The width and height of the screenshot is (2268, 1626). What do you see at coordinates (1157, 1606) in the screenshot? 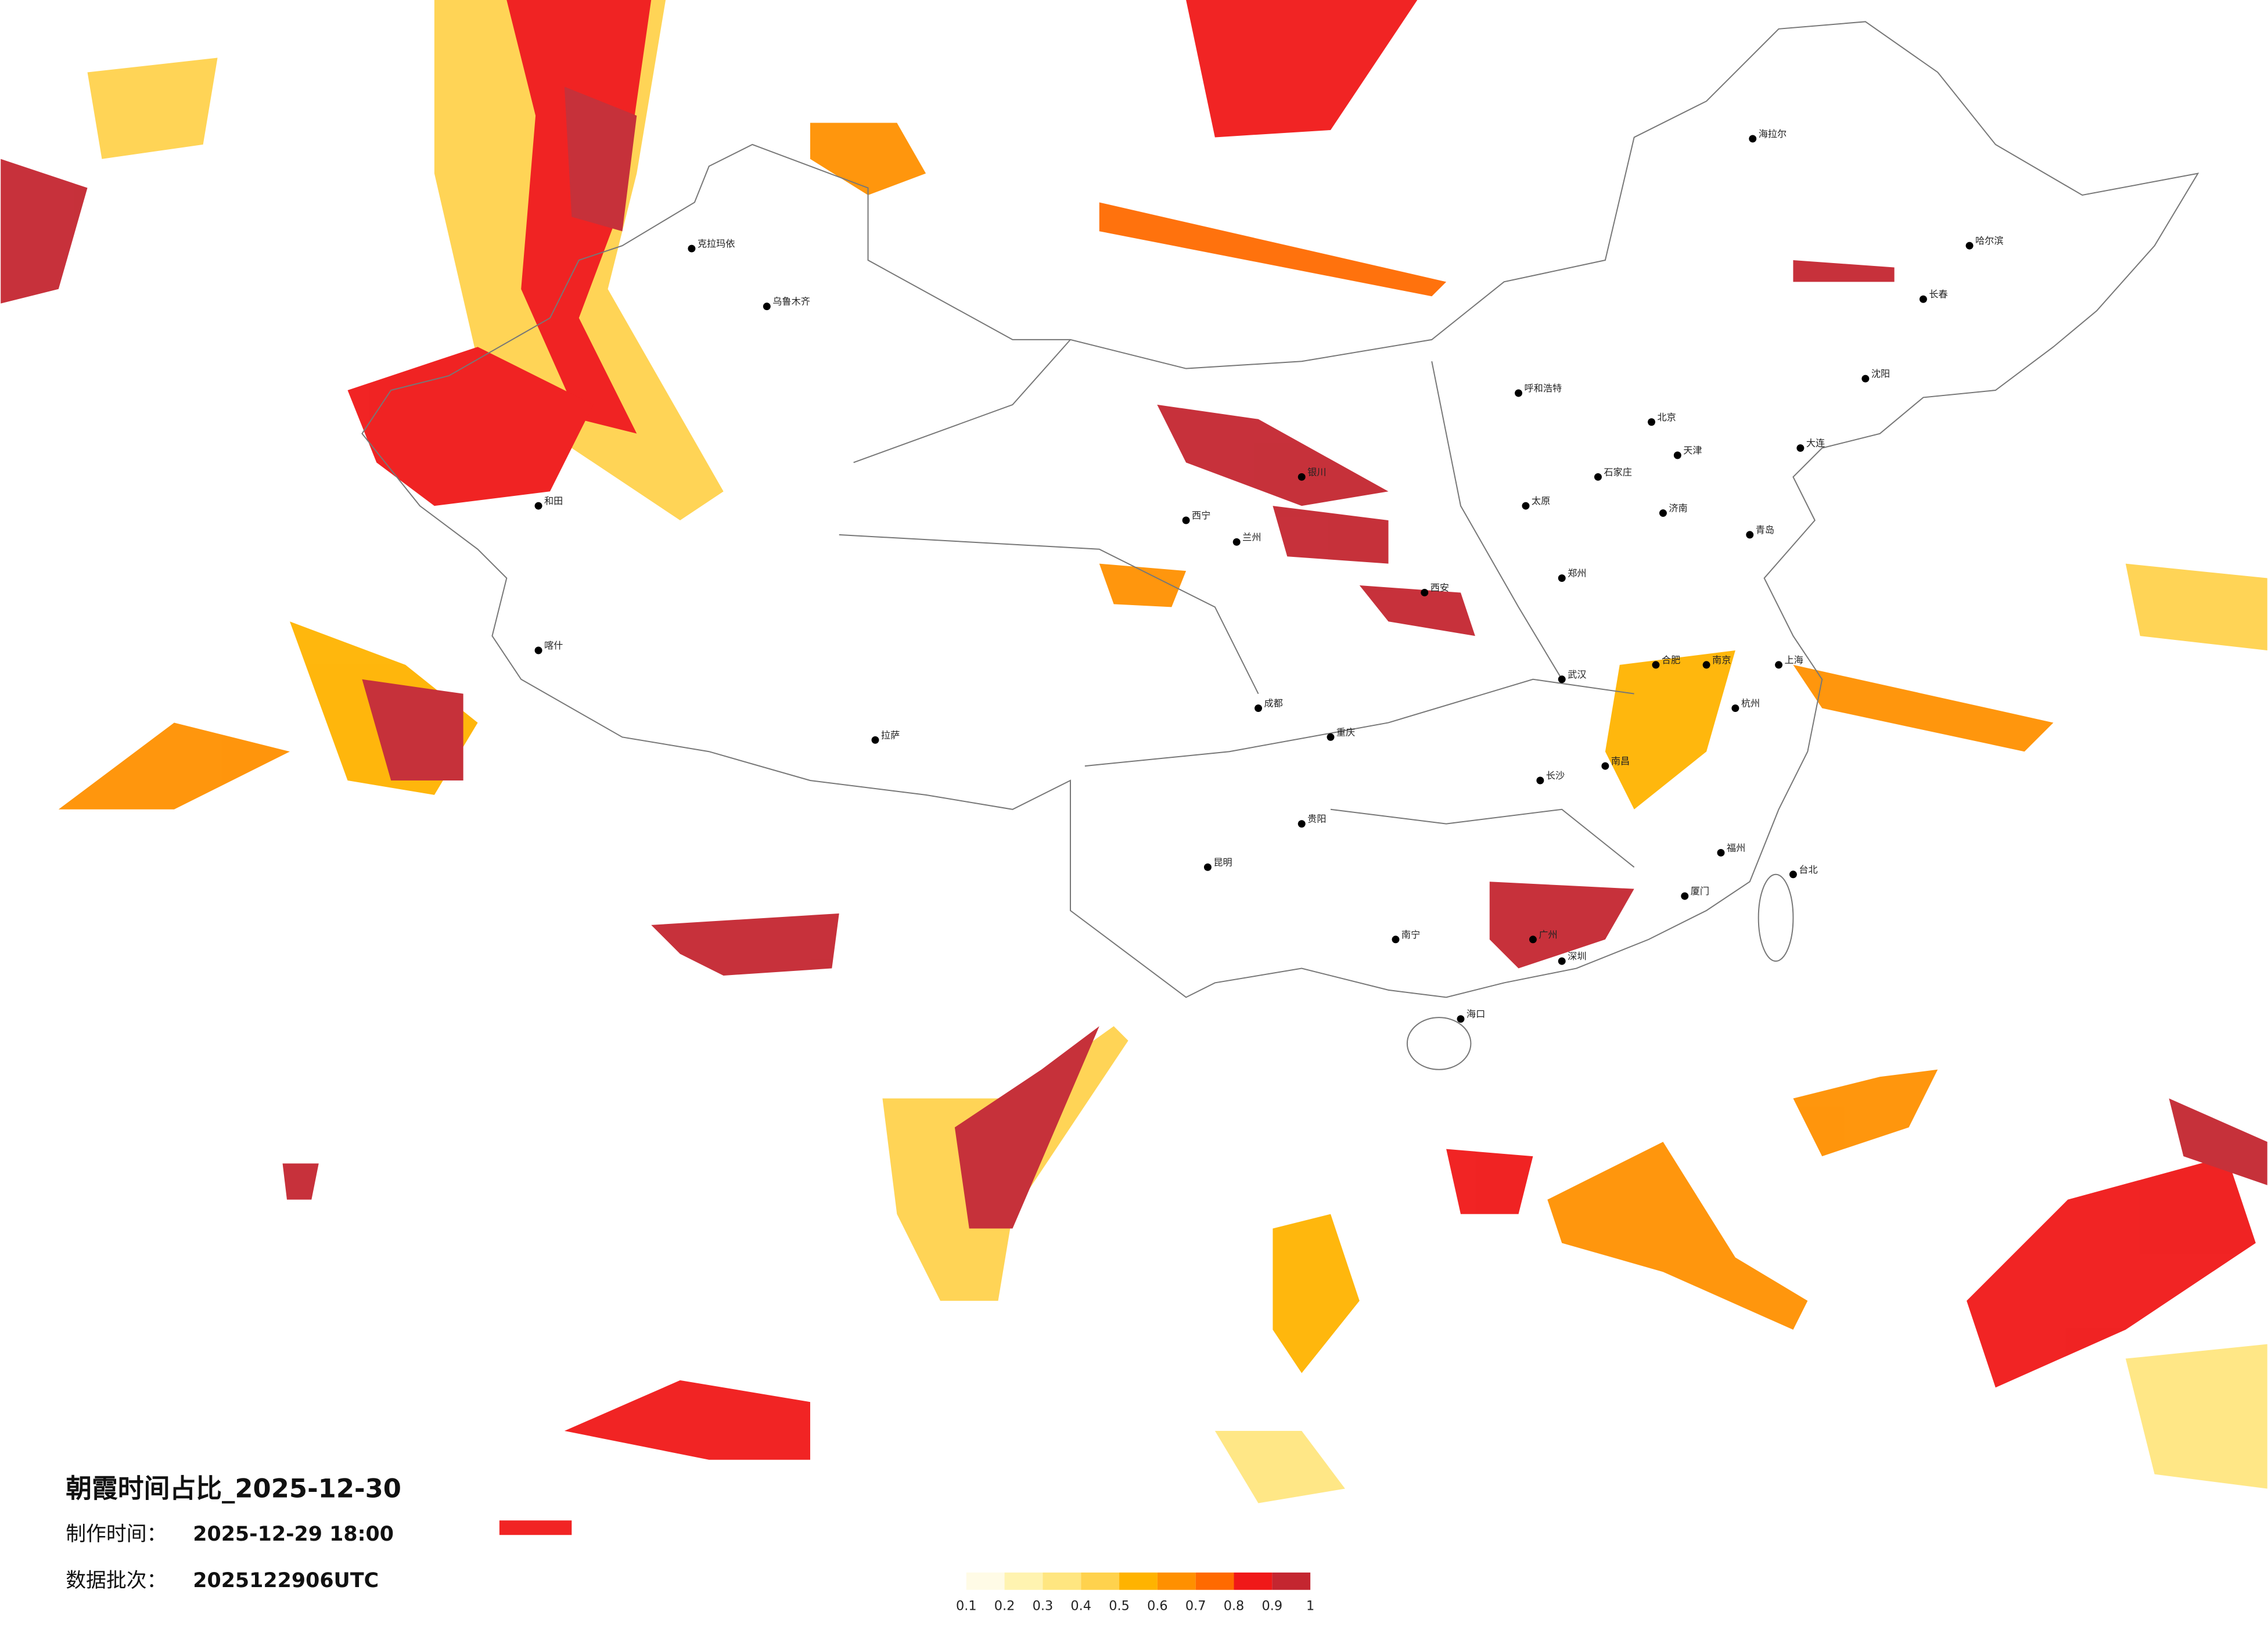
I see `legend-tick-label: 0.6` at bounding box center [1157, 1606].